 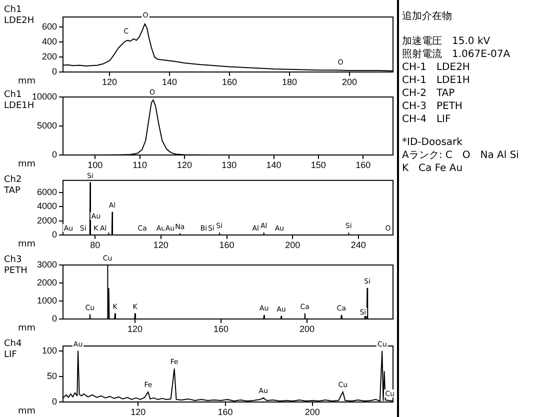 What do you see at coordinates (49, 26) in the screenshot?
I see `y-tick-label: 600` at bounding box center [49, 26].